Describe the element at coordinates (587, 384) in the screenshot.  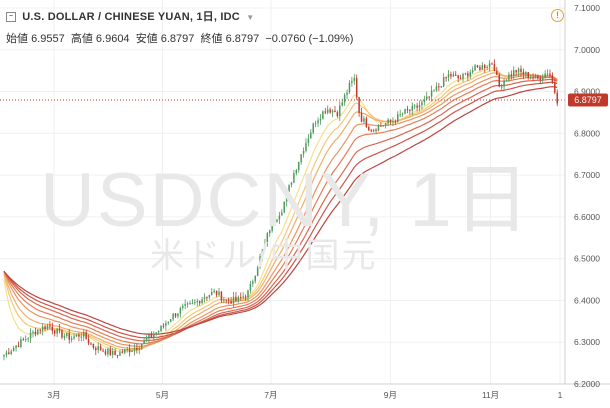
I see `y-tick-label: 6.2000` at that location.